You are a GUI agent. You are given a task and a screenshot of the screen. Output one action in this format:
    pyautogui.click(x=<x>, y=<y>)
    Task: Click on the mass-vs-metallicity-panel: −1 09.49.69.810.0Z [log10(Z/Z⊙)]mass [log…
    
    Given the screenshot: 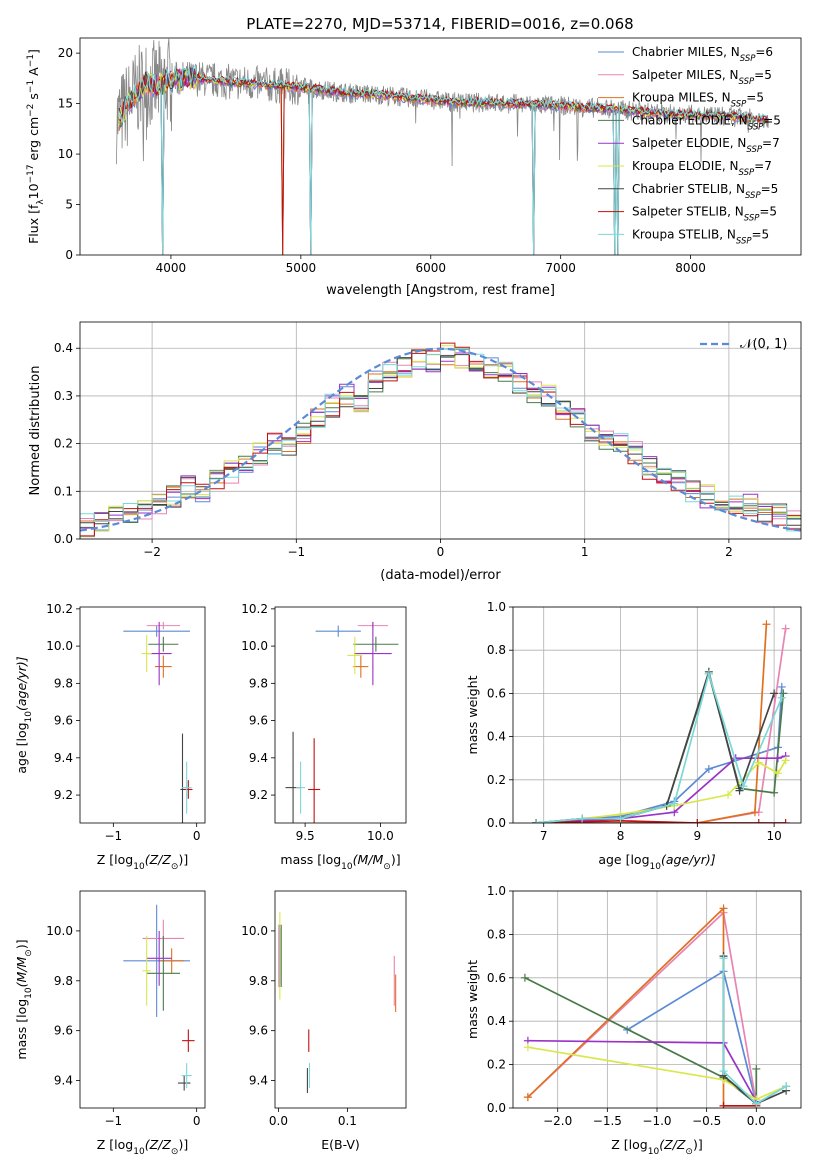 What is the action you would take?
    pyautogui.click(x=110, y=1023)
    